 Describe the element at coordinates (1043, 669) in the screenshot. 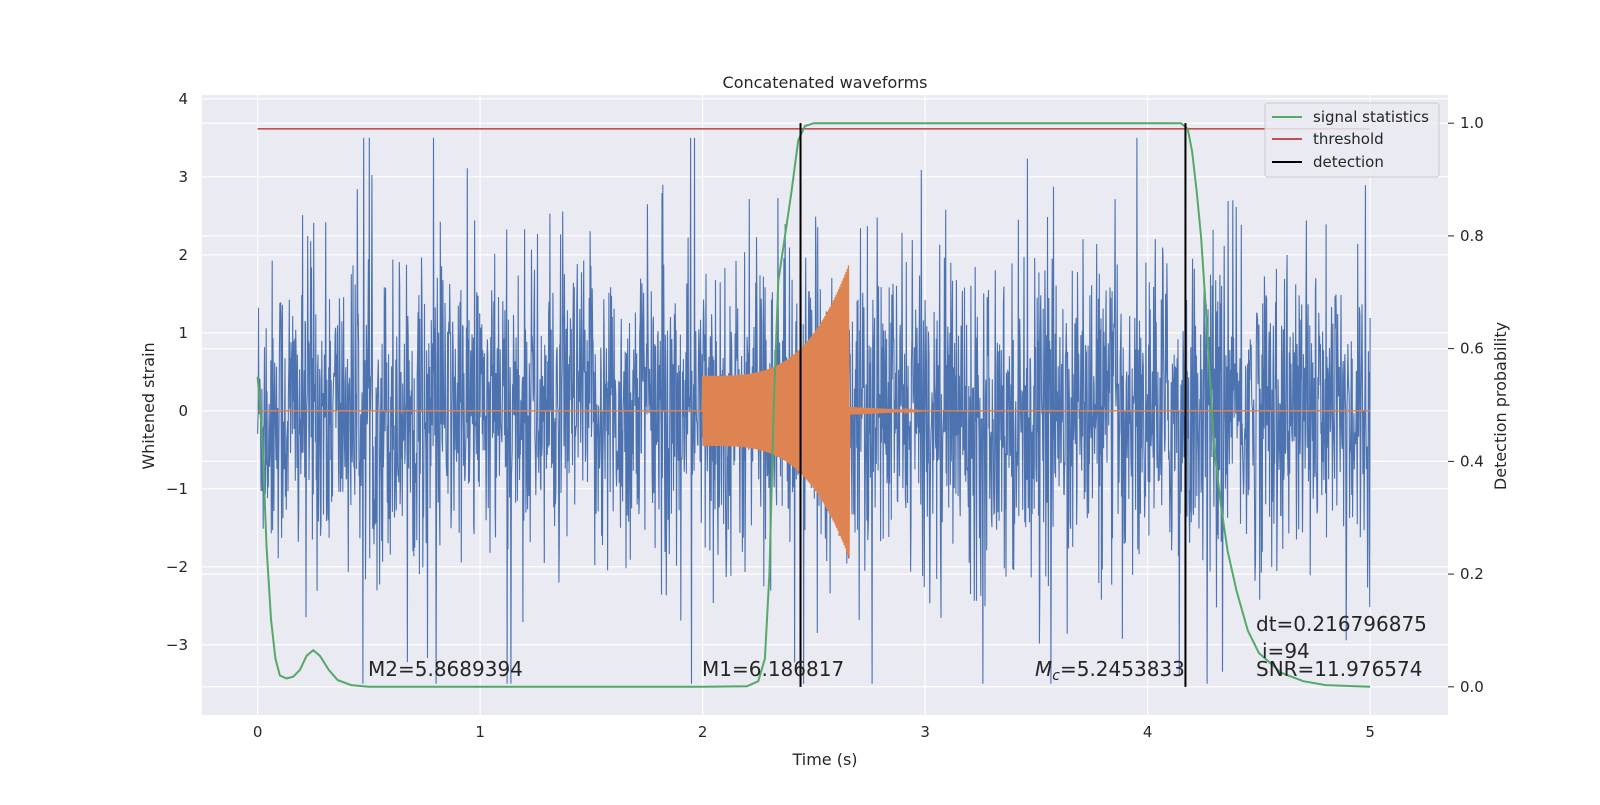

I see `annotation-mc-symbol: M` at that location.